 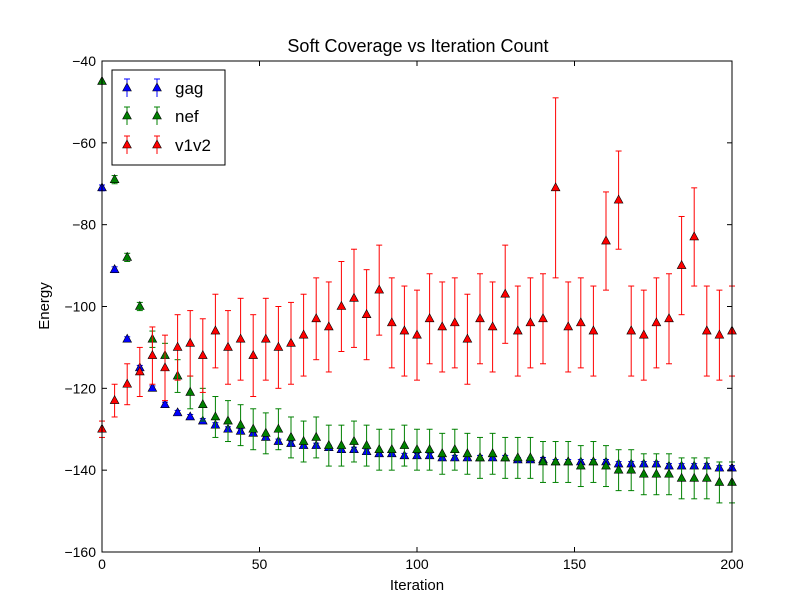 I want to click on legend-entries: gag nef v1v2, so click(x=166, y=116).